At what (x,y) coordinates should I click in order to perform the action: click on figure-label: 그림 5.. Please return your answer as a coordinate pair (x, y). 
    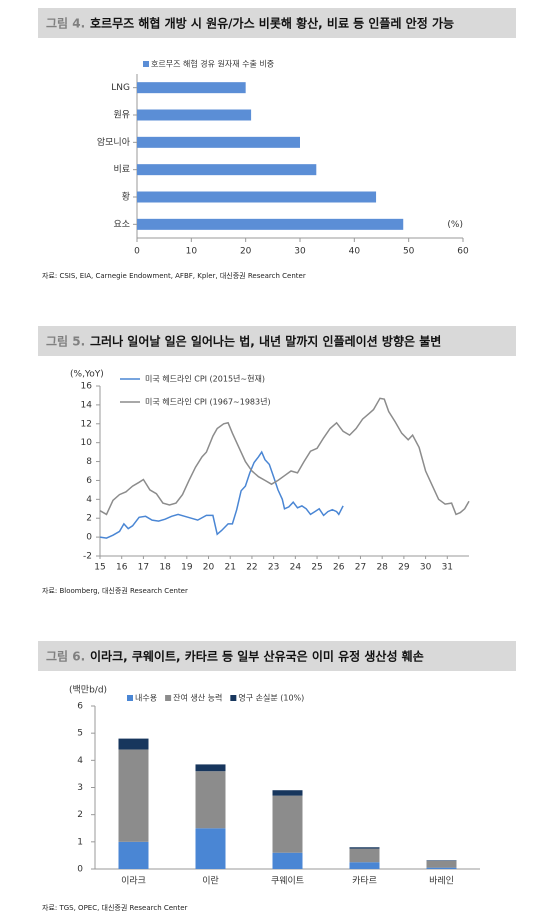
    Looking at the image, I should click on (65, 342).